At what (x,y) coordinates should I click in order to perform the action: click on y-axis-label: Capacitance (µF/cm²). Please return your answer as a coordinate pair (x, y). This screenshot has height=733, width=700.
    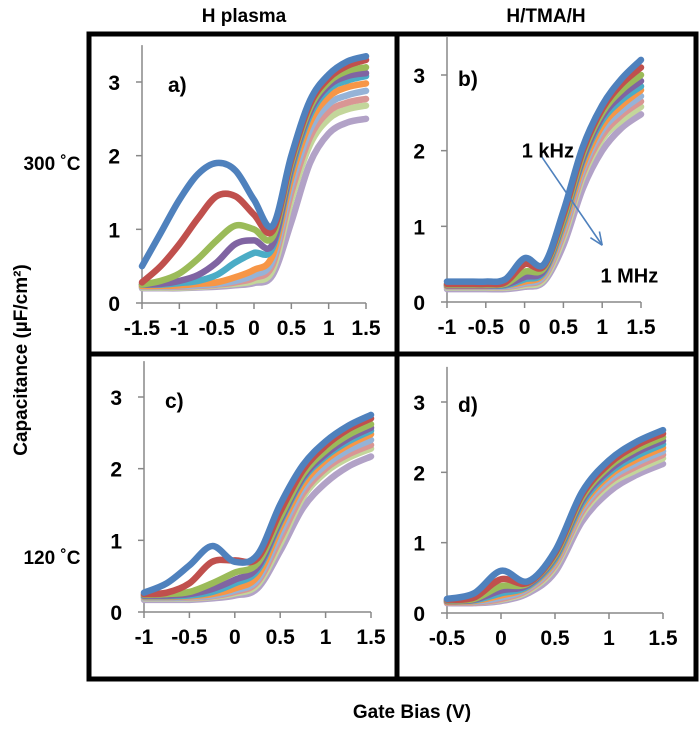
    Looking at the image, I should click on (21, 360).